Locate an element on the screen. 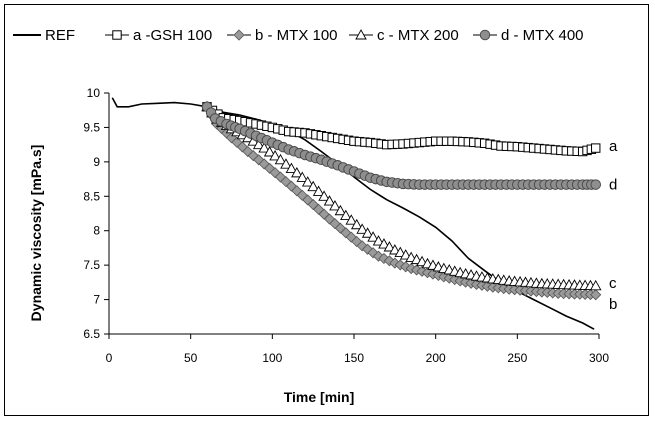 Image resolution: width=655 pixels, height=422 pixels. legend-label: b - MTX 100 is located at coordinates (296, 35).